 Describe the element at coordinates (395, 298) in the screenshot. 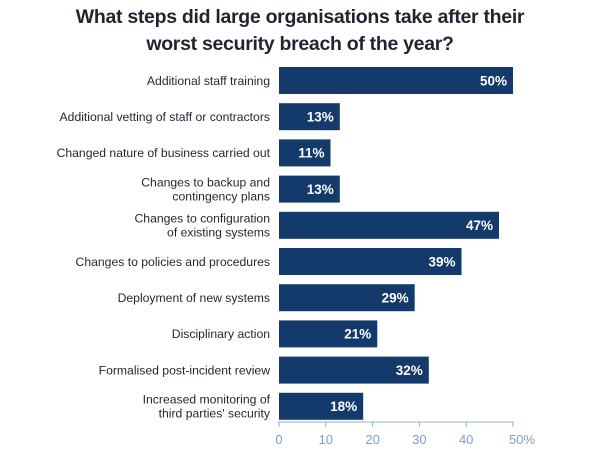

I see `bar-value-label: 29%` at that location.